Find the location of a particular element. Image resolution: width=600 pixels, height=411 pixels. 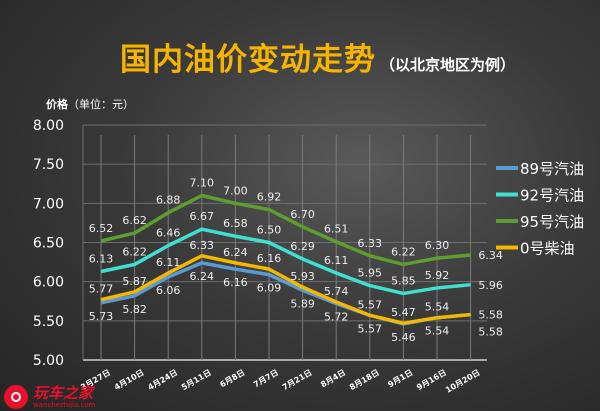

data-label: 6.52 is located at coordinates (101, 228).